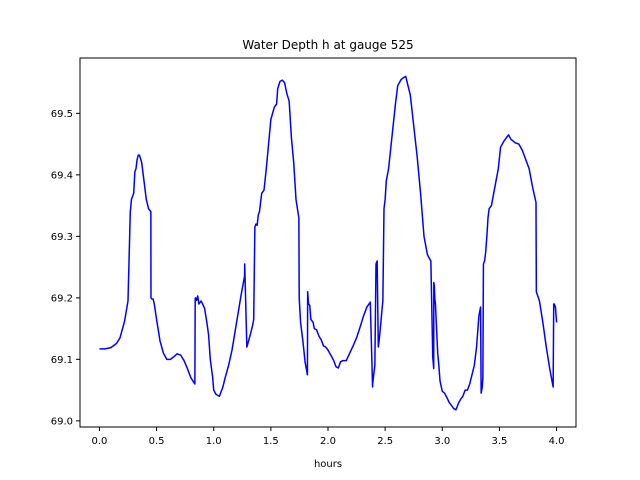  Describe the element at coordinates (62, 421) in the screenshot. I see `y-tick-label: 69.0` at that location.